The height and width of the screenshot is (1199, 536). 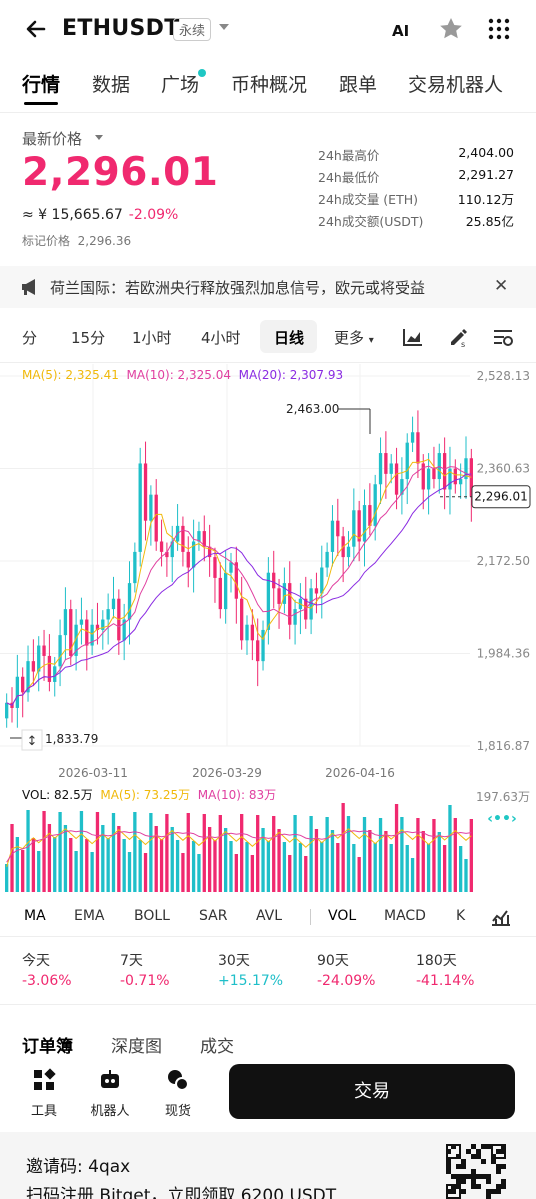 I want to click on timeframe-1h: 1小时, so click(x=152, y=338).